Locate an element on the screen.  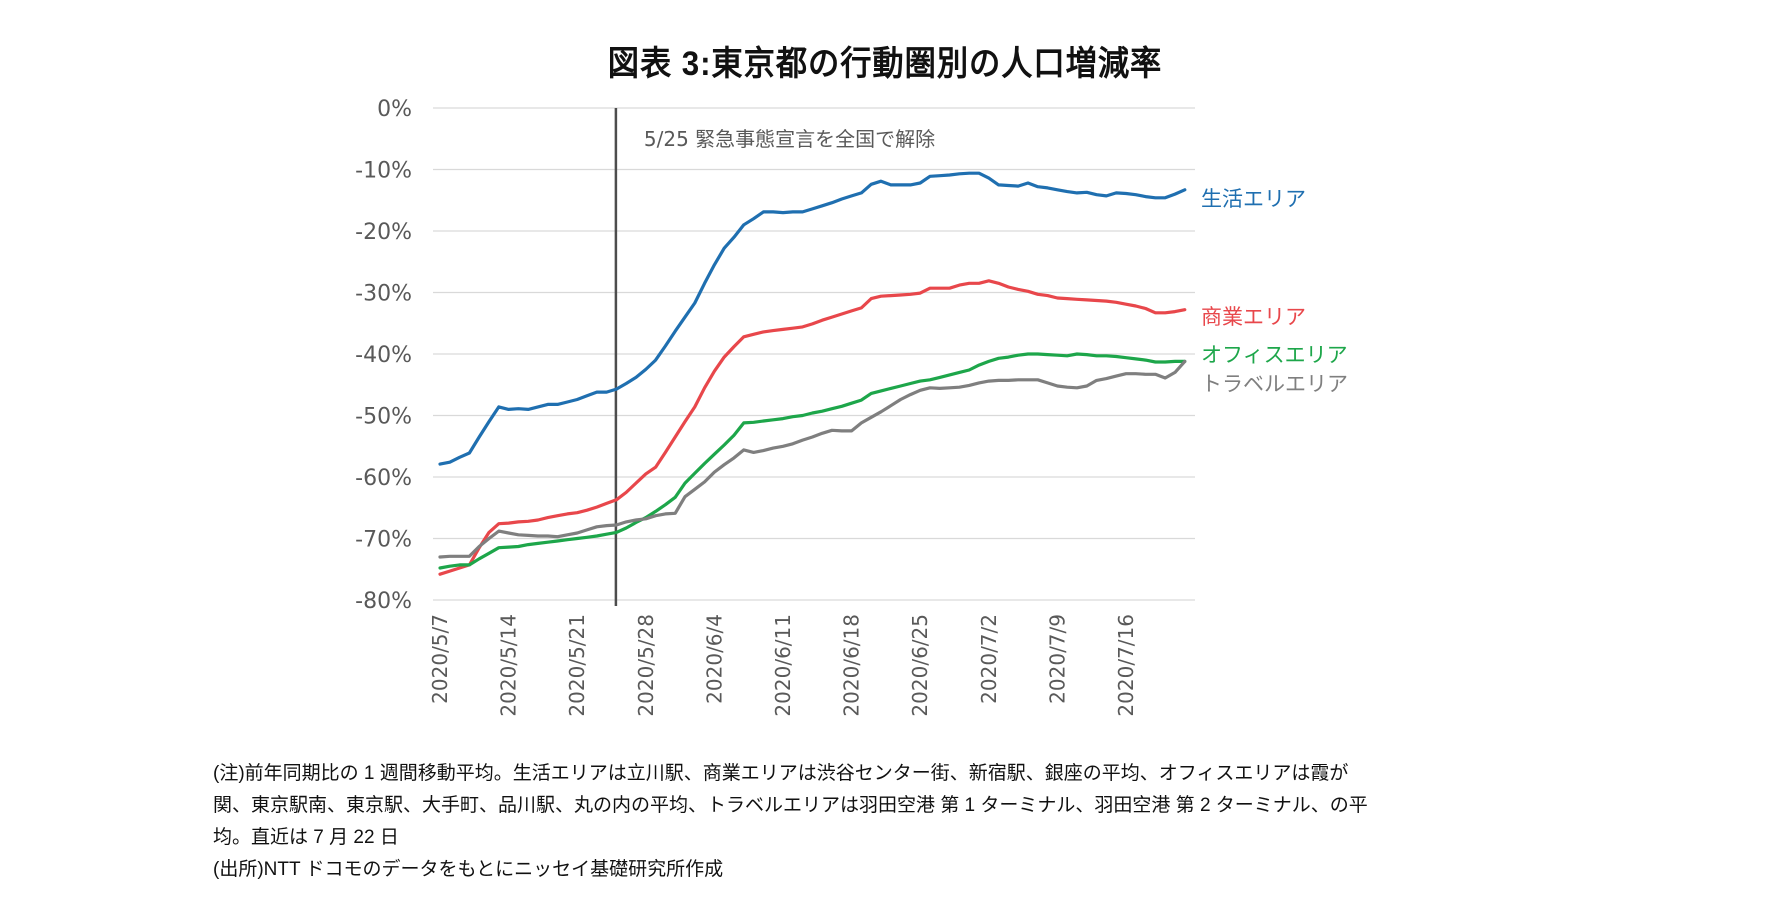
series-label: 商業エリア is located at coordinates (1253, 317).